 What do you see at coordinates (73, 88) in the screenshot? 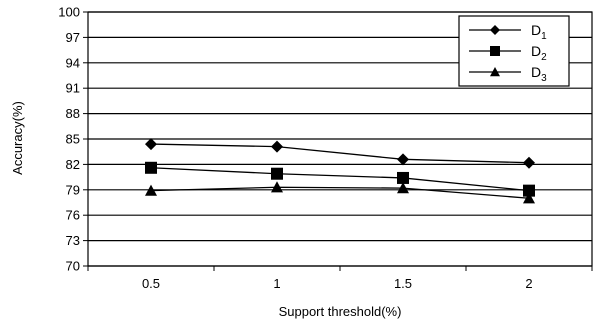
I see `y-tick-label: 91` at bounding box center [73, 88].